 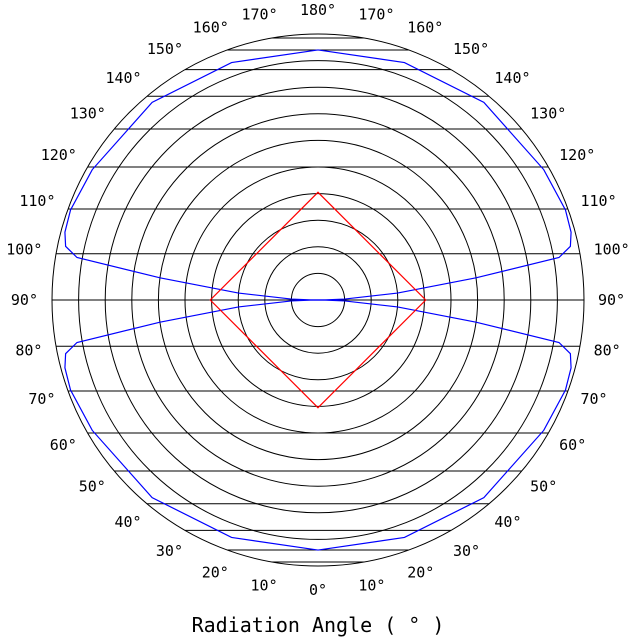 What do you see at coordinates (594, 399) in the screenshot?
I see `tick-label-right-70: 70°` at bounding box center [594, 399].